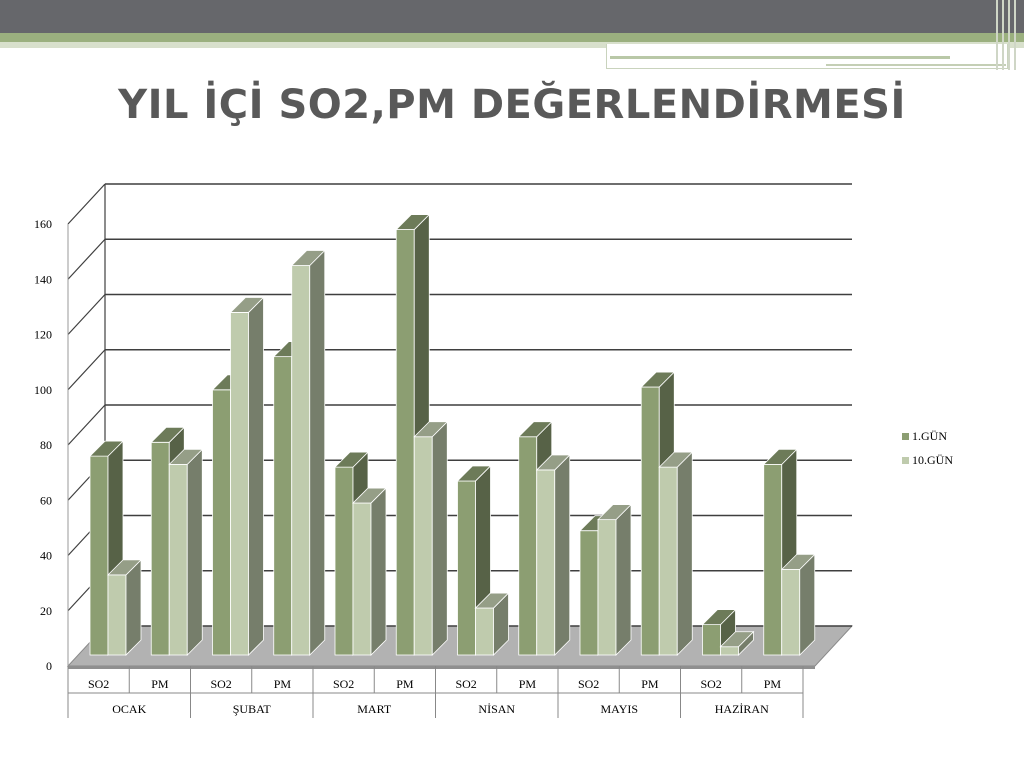 The height and width of the screenshot is (768, 1024). I want to click on x-group-label: MAYIS, so click(619, 709).